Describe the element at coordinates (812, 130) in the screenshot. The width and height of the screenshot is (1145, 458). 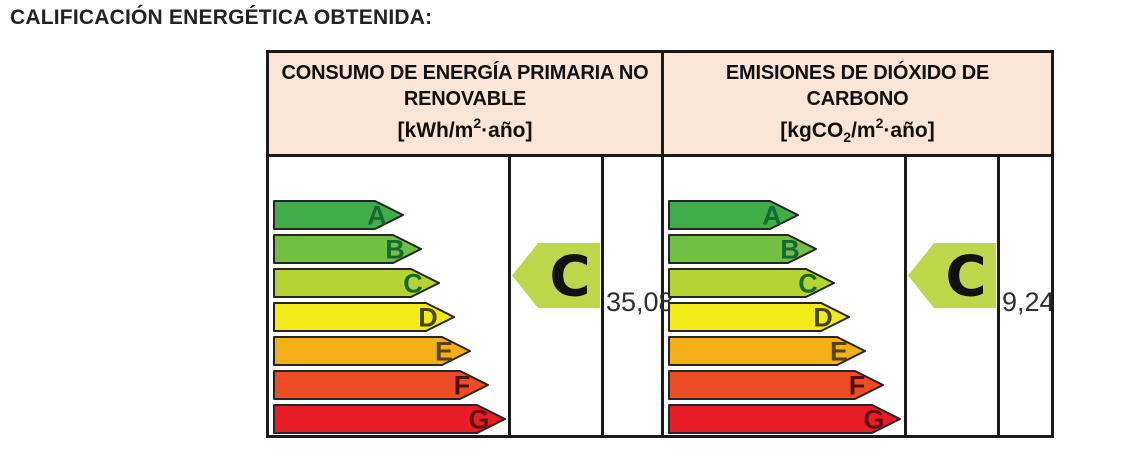
I see `formula-prefix: [kgCO` at that location.